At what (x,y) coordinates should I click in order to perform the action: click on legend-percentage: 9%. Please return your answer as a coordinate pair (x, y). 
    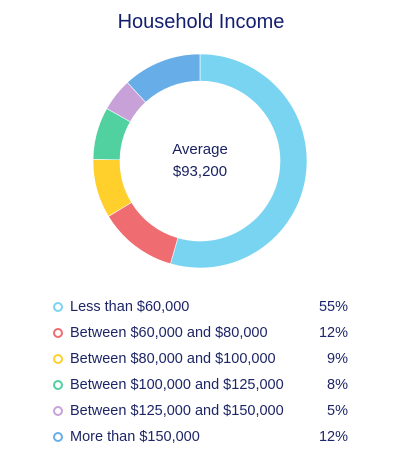
    Looking at the image, I should click on (337, 359).